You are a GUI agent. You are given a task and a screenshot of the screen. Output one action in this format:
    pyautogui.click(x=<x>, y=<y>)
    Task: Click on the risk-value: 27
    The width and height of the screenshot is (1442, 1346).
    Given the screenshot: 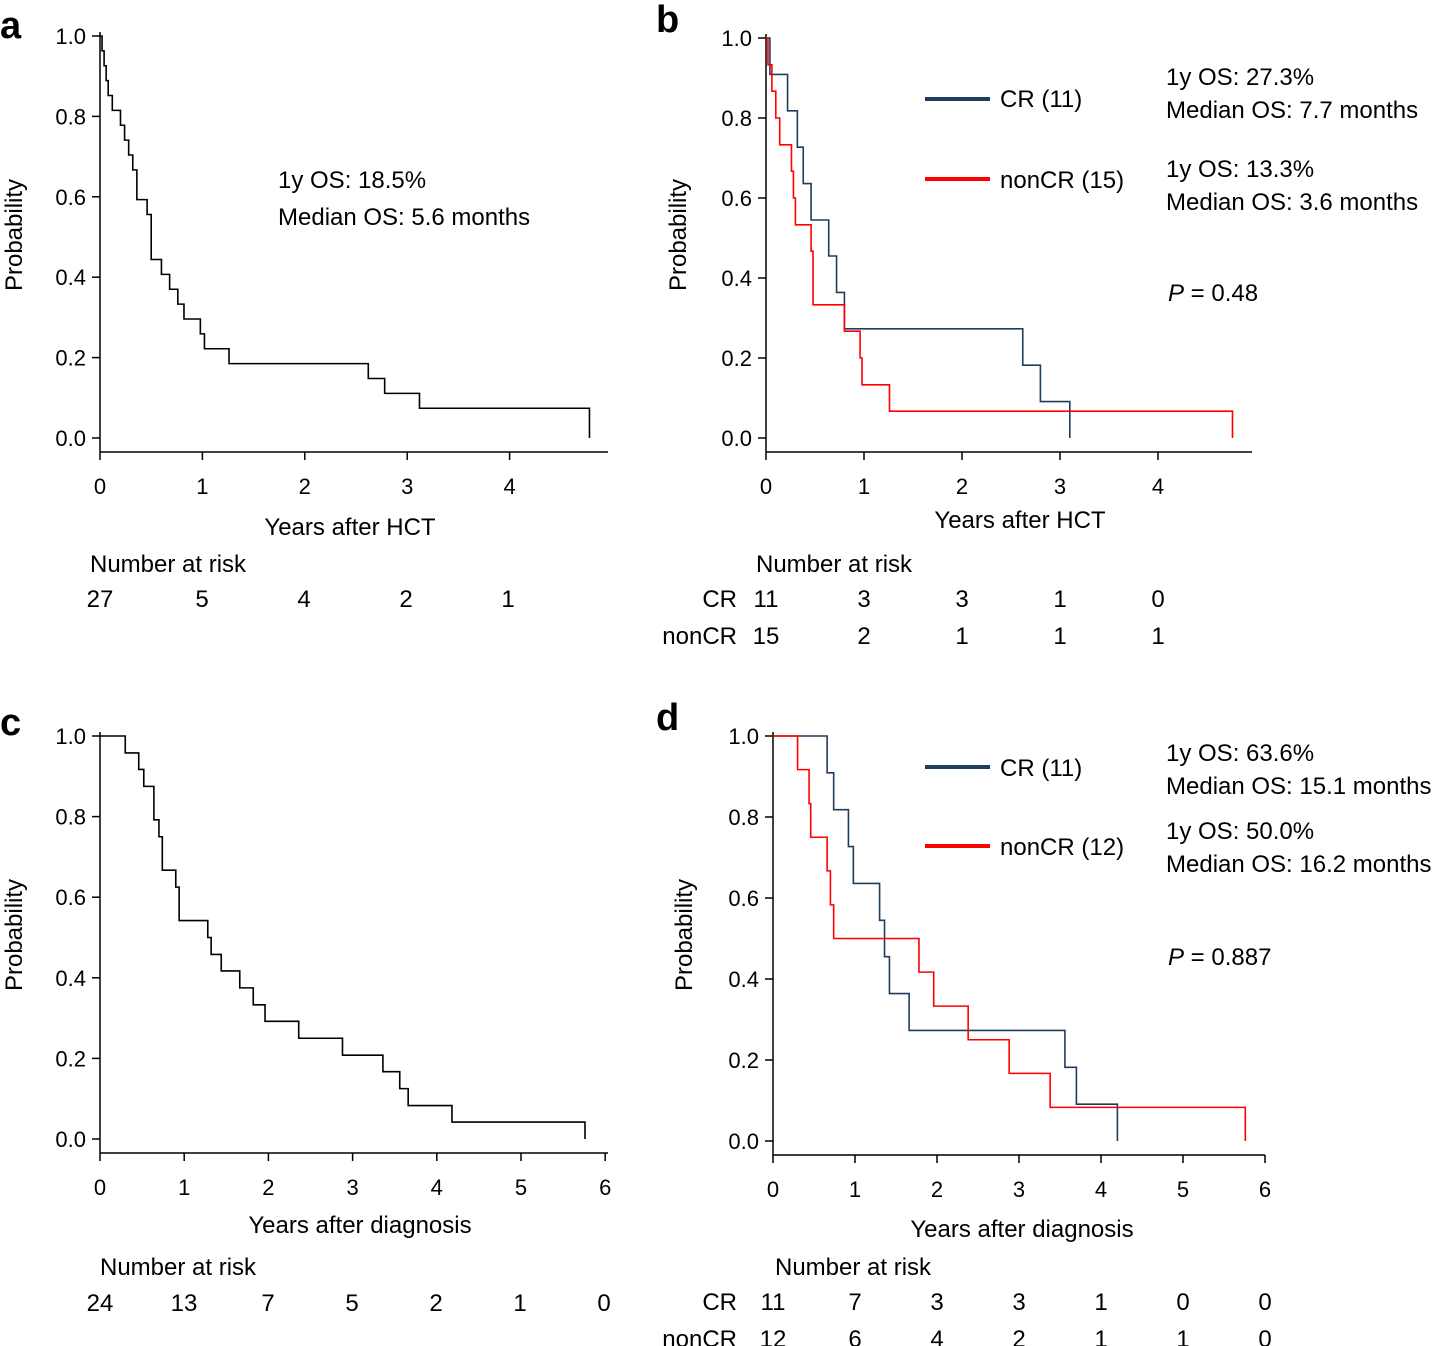 What is the action you would take?
    pyautogui.click(x=100, y=599)
    